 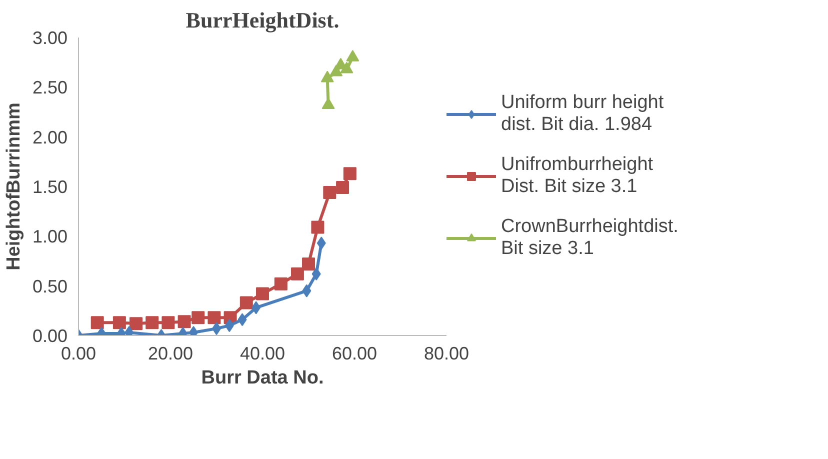 I want to click on x-tick-label: 60.00, so click(x=355, y=354).